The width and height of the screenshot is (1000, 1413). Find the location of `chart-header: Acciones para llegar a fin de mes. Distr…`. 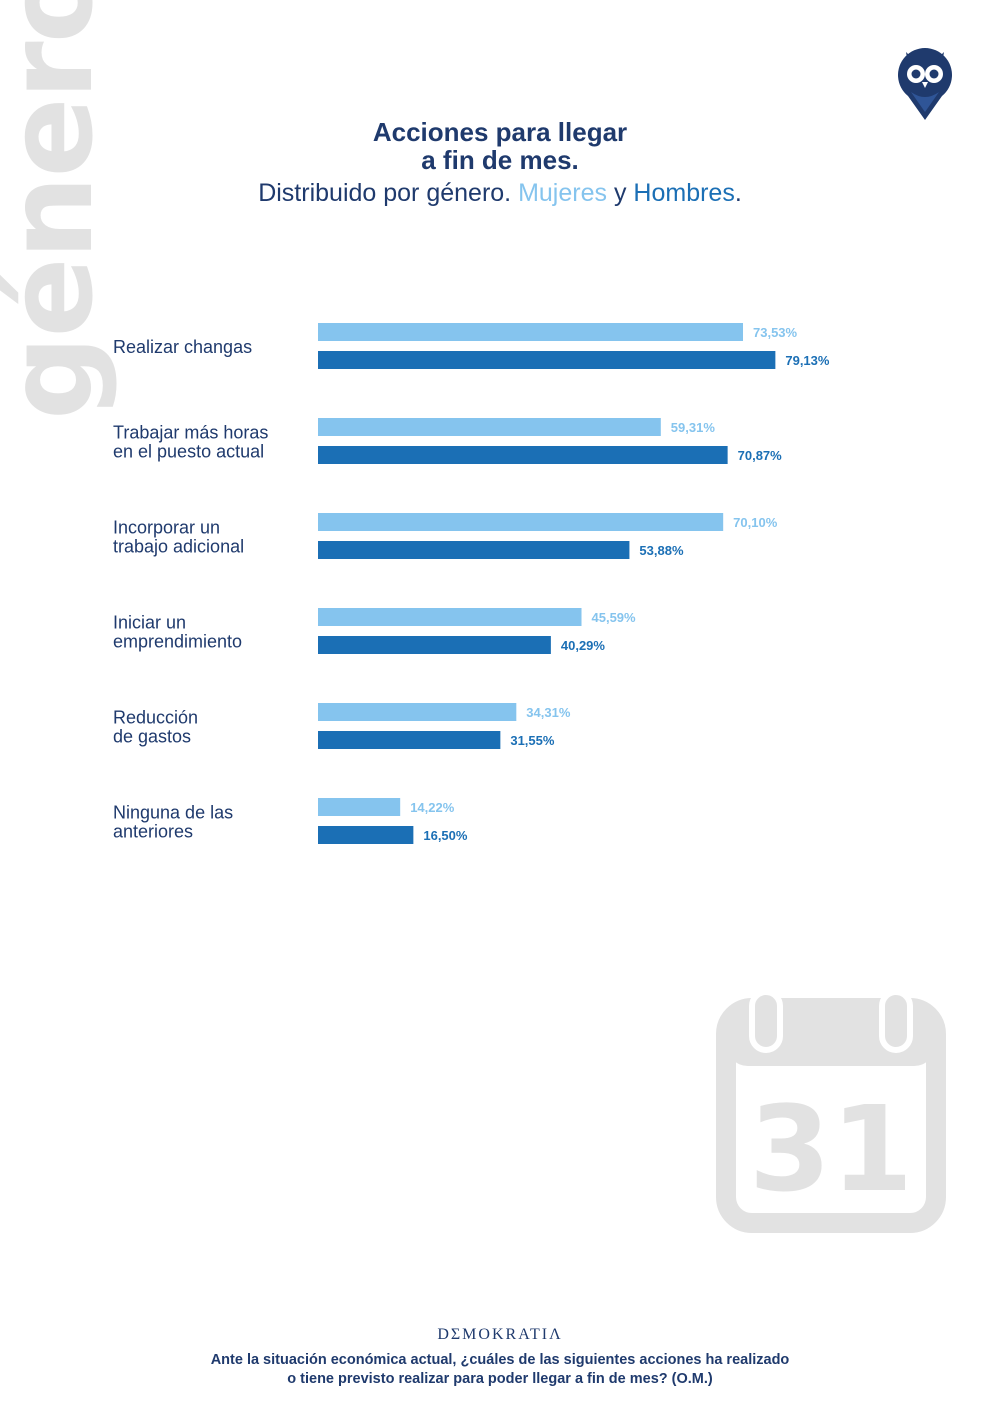

chart-header: Acciones para llegar a fin de mes. Distr… is located at coordinates (500, 164).